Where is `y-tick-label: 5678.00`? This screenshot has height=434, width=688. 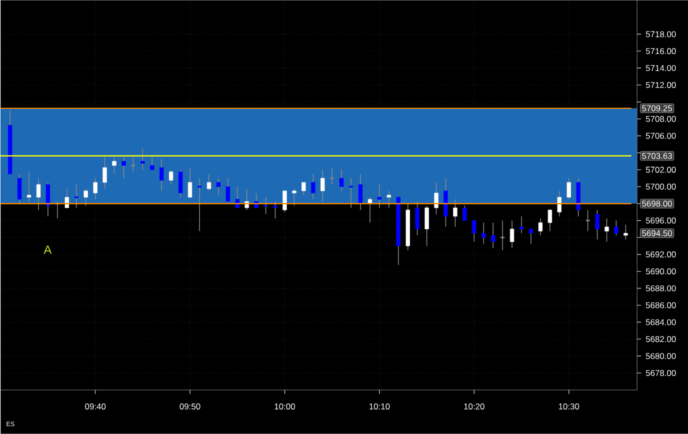
y-tick-label: 5678.00 is located at coordinates (661, 373).